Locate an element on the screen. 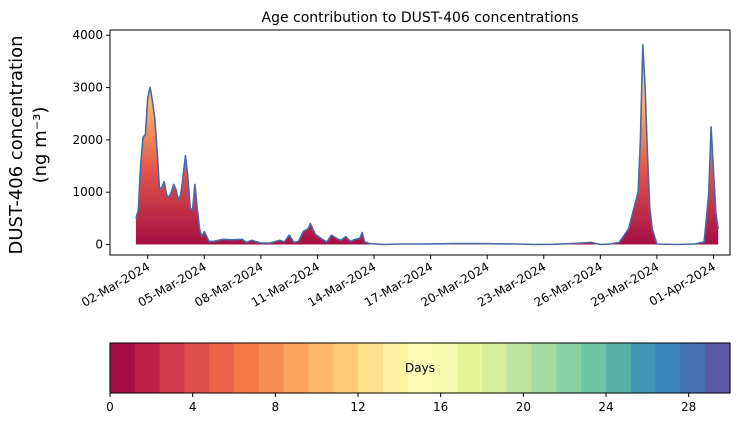  colorbar-tick-label: 28 is located at coordinates (688, 407).